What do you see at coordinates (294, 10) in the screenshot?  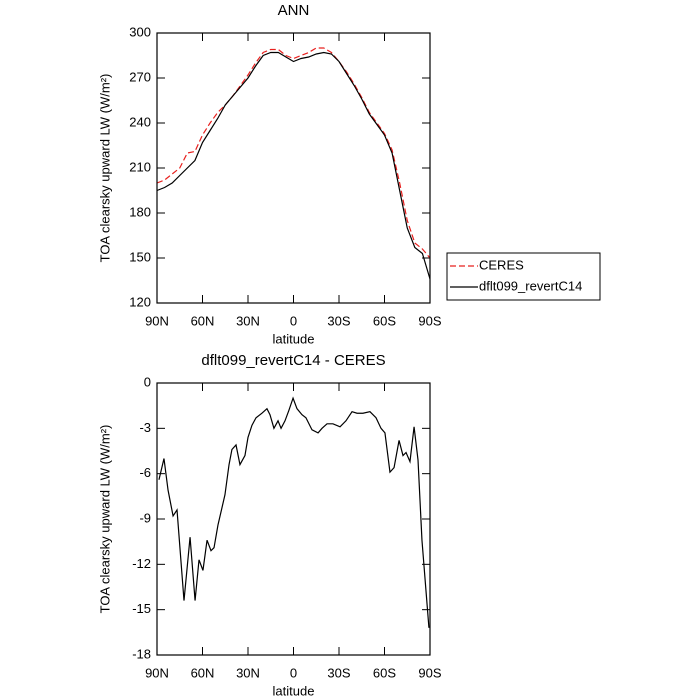 I see `chart-title: ANN` at bounding box center [294, 10].